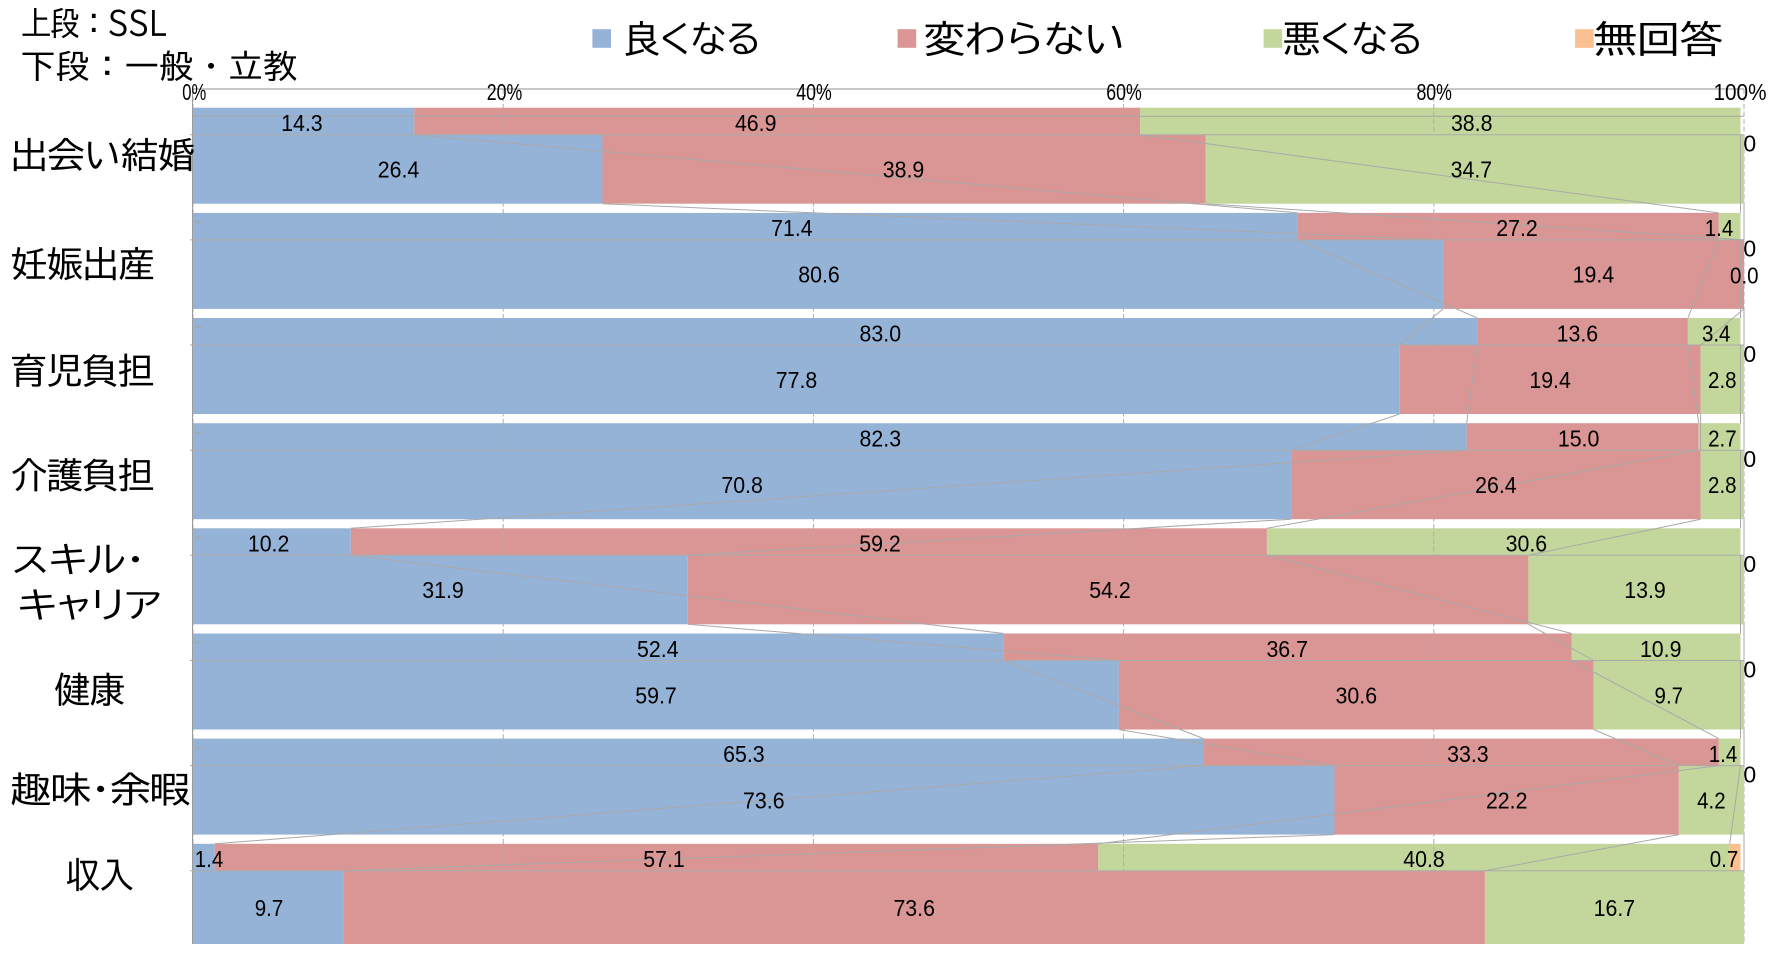  I want to click on svg-text: 40.8, so click(1424, 859).